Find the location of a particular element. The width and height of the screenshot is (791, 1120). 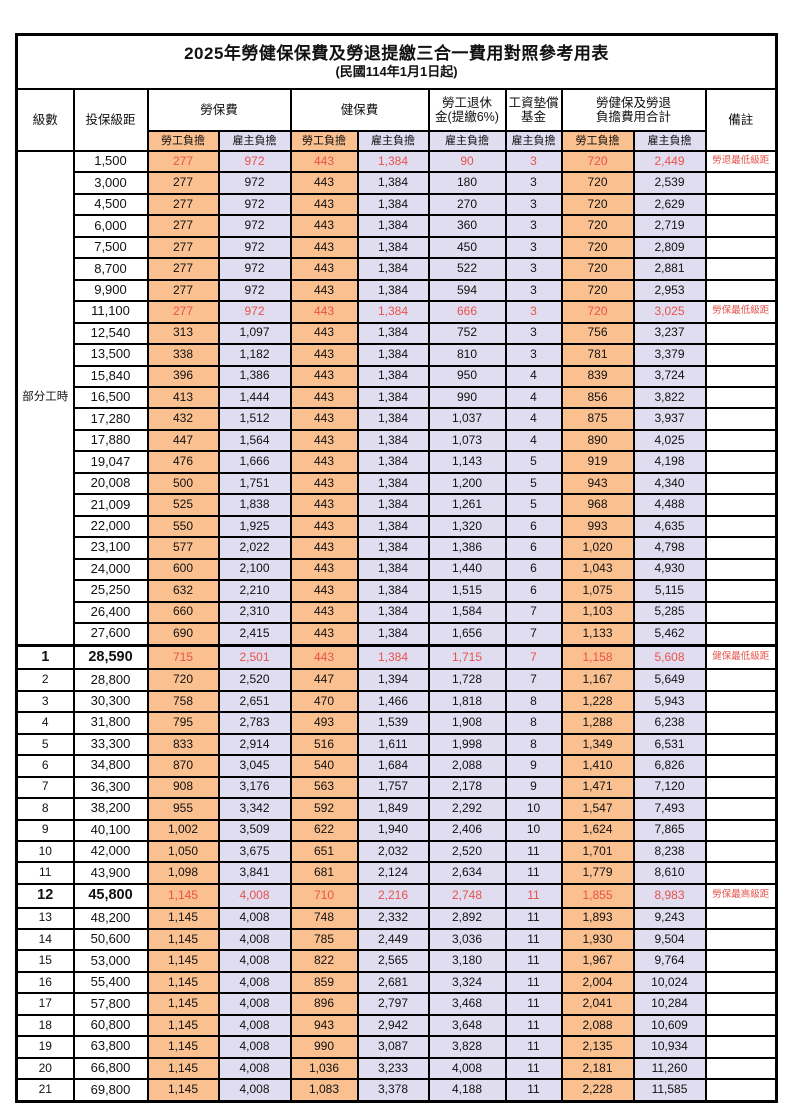

fee-cell: 1,261 is located at coordinates (467, 505).